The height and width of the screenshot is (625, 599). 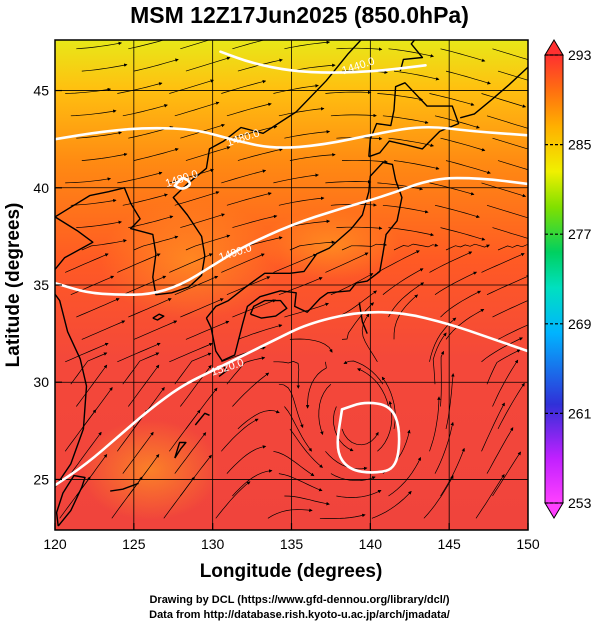 What do you see at coordinates (568, 279) in the screenshot?
I see `colorbar: 293 285 277 269 261 253` at bounding box center [568, 279].